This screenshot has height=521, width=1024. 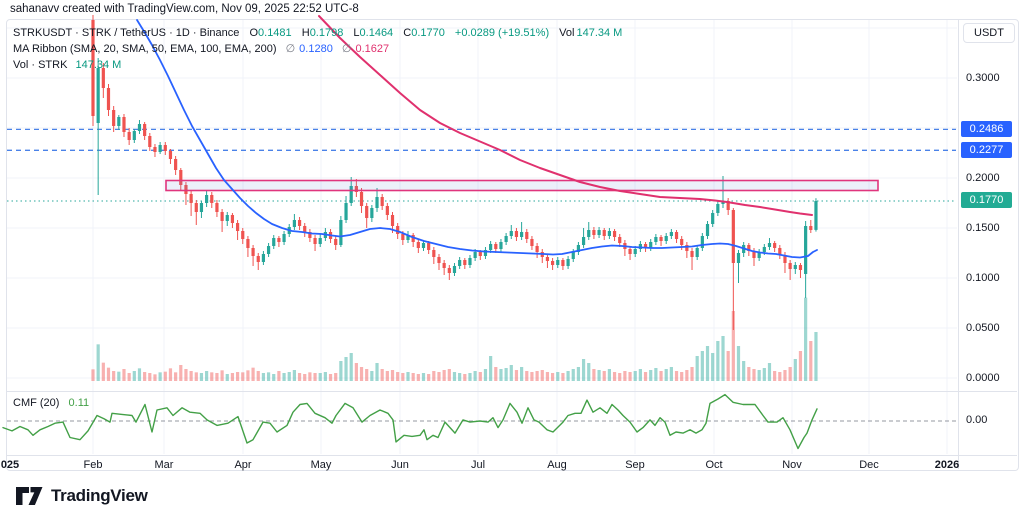 I want to click on tradingview-logo: TradingView, so click(x=82, y=496).